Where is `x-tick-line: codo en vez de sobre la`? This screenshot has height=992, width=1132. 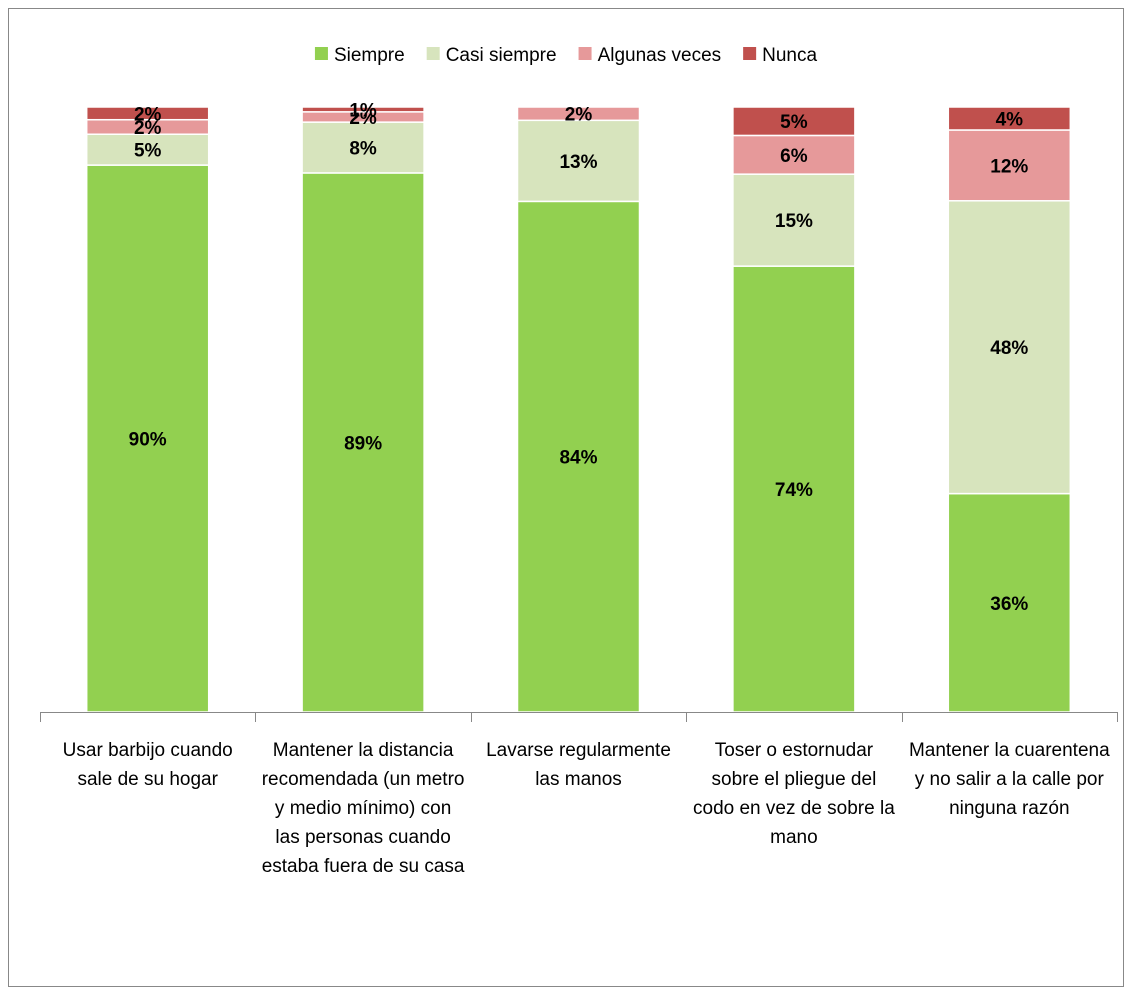
x-tick-line: codo en vez de sobre la is located at coordinates (794, 808).